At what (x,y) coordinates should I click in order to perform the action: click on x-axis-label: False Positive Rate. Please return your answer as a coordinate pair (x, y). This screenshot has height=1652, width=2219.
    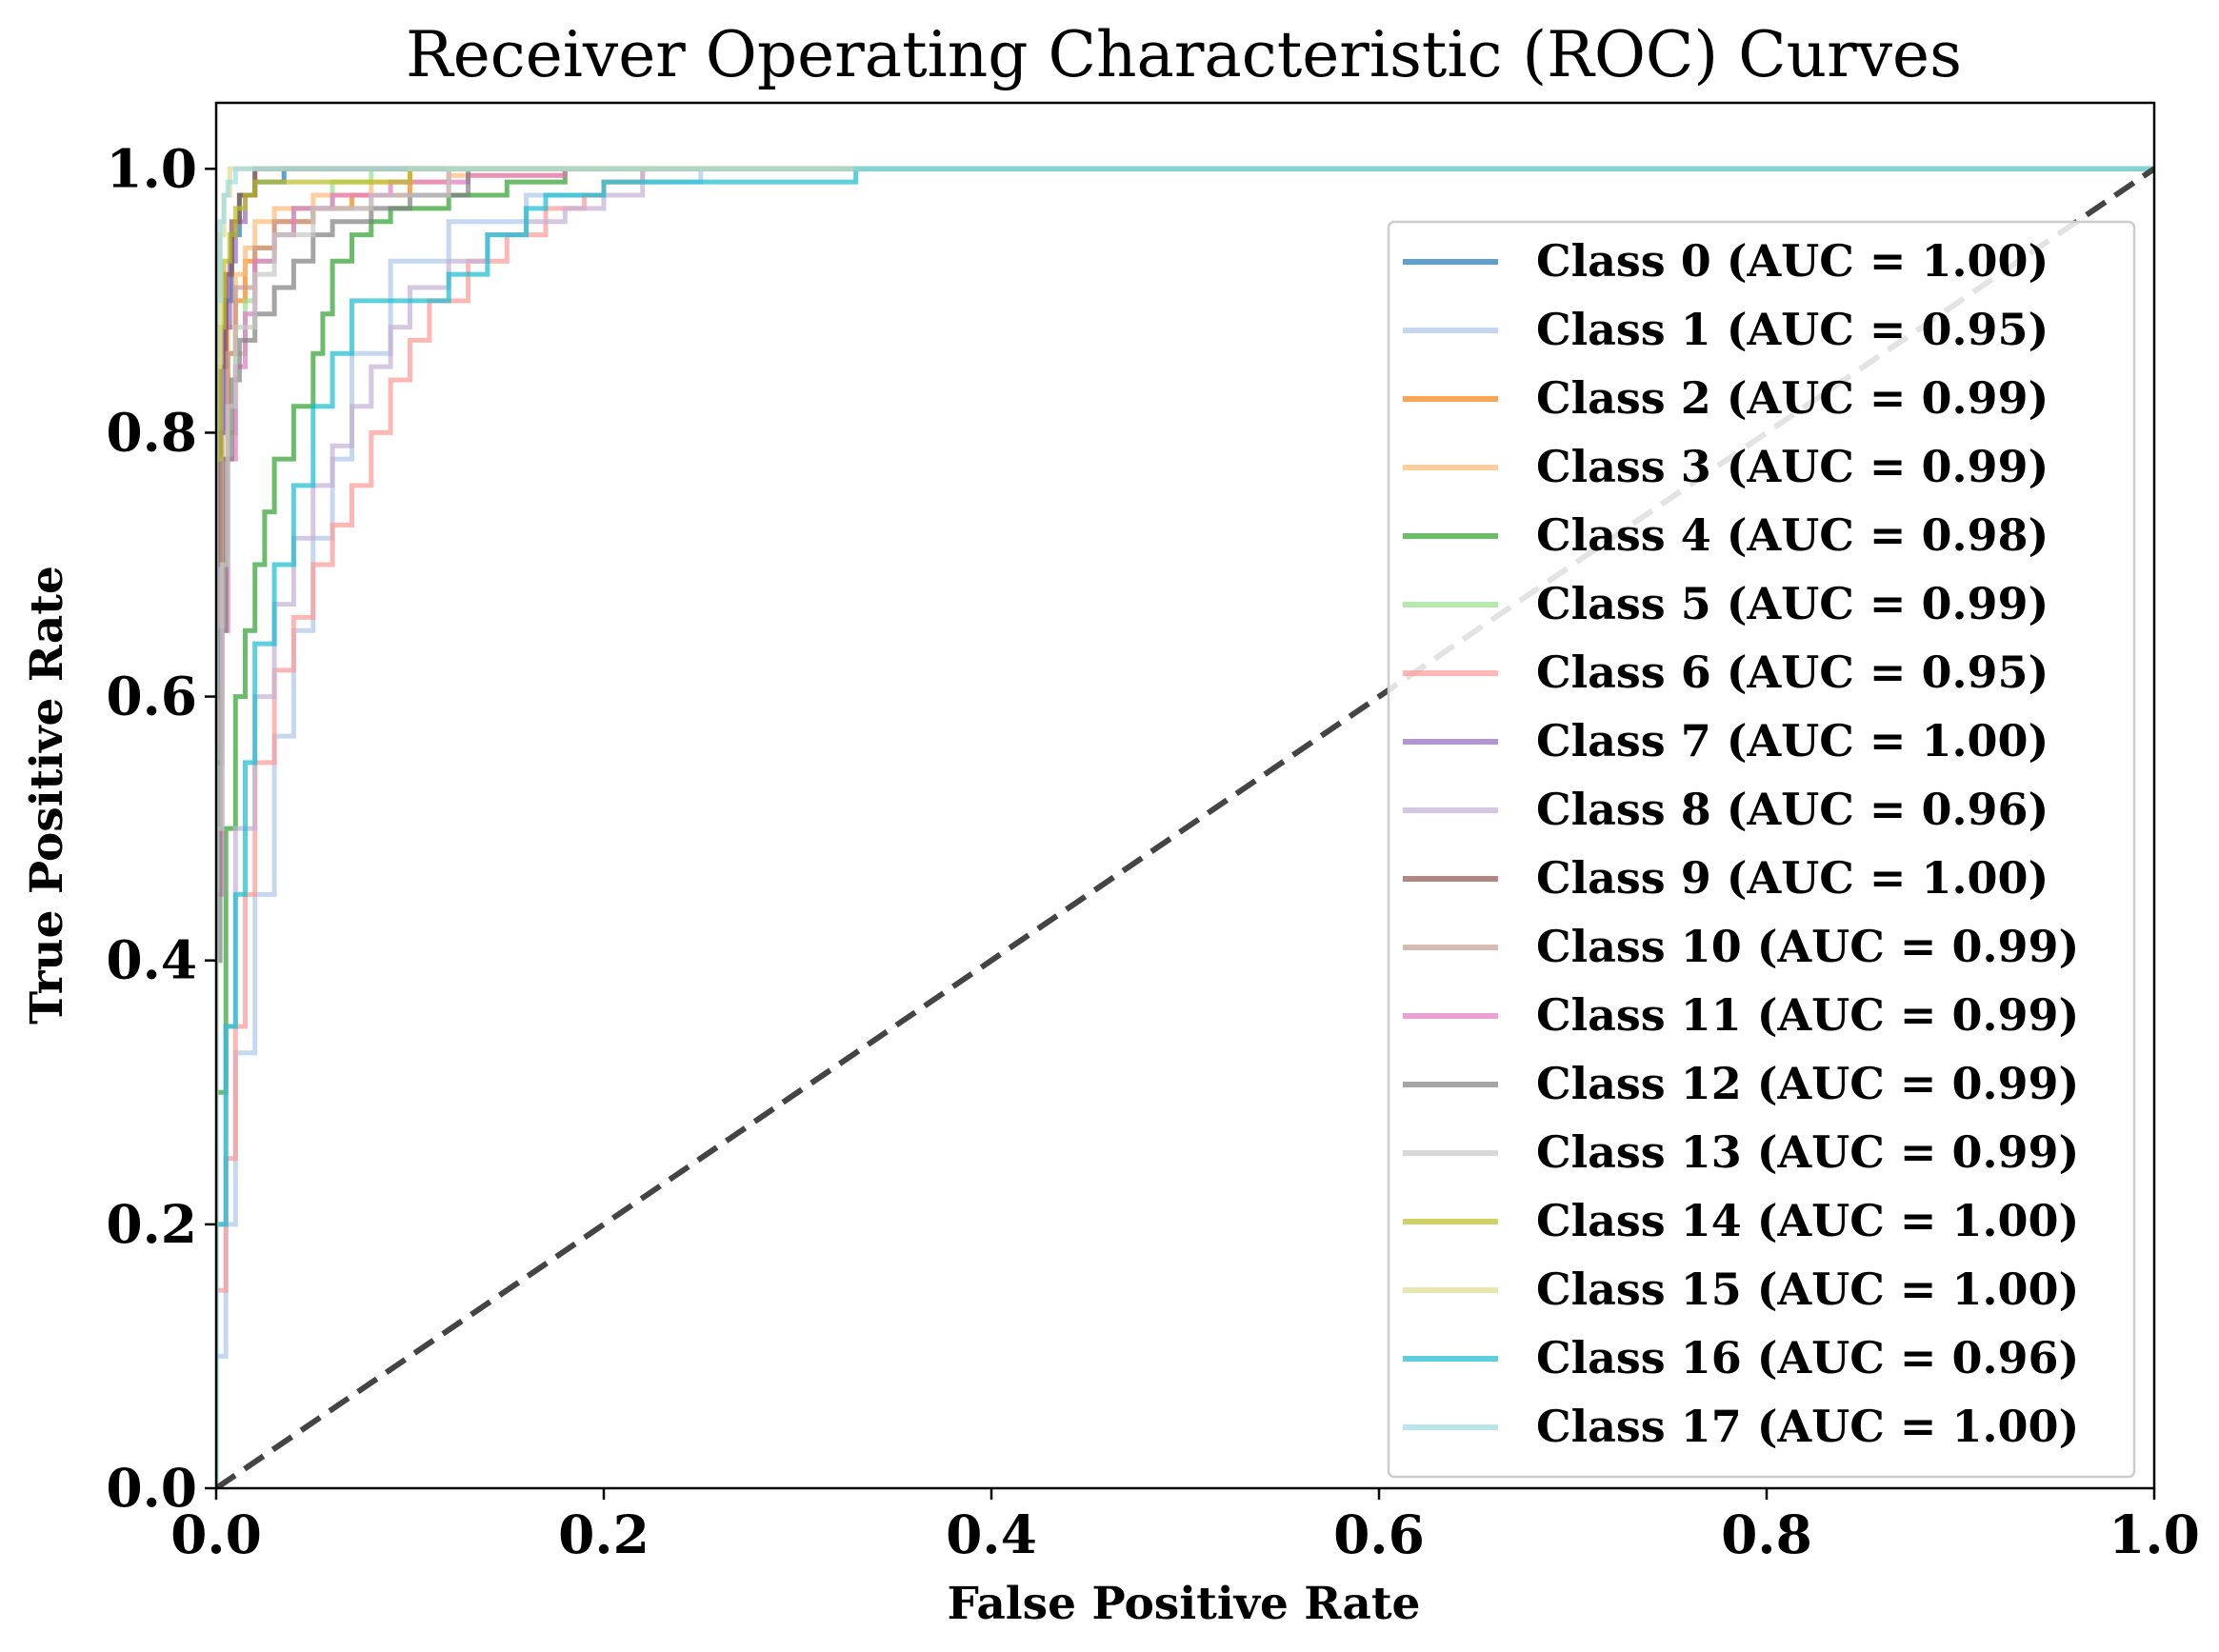
    Looking at the image, I should click on (1184, 1604).